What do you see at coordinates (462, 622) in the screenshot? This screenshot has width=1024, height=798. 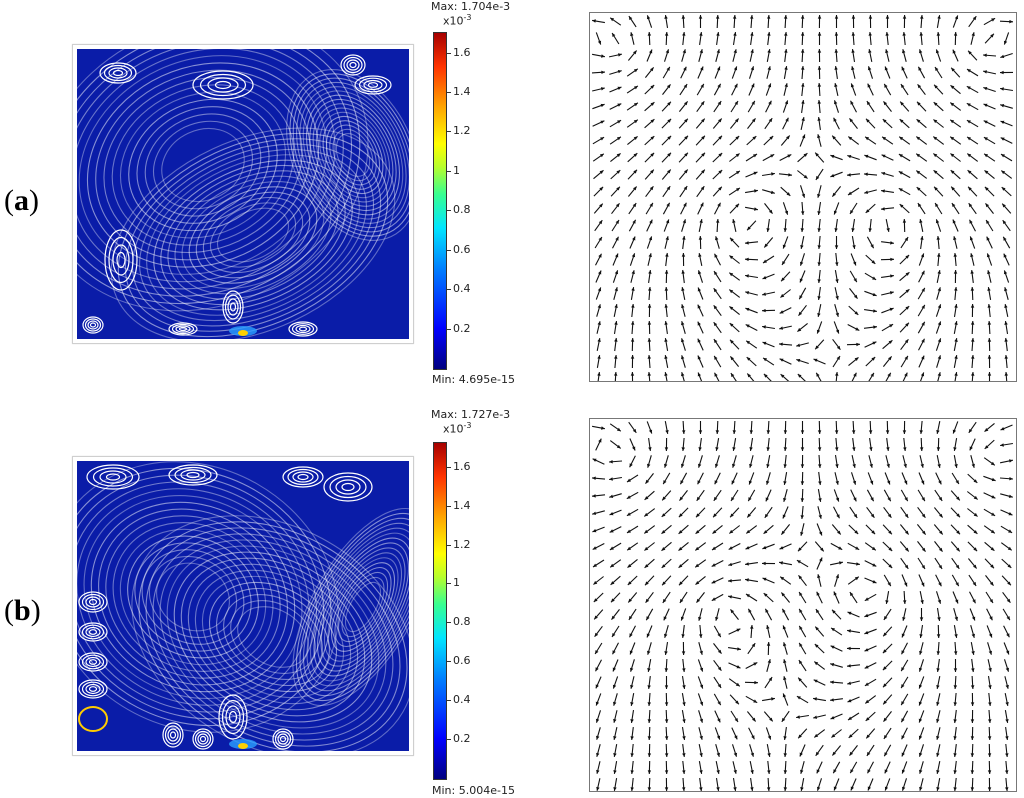 I see `colorbar-tick-label: 0.8` at bounding box center [462, 622].